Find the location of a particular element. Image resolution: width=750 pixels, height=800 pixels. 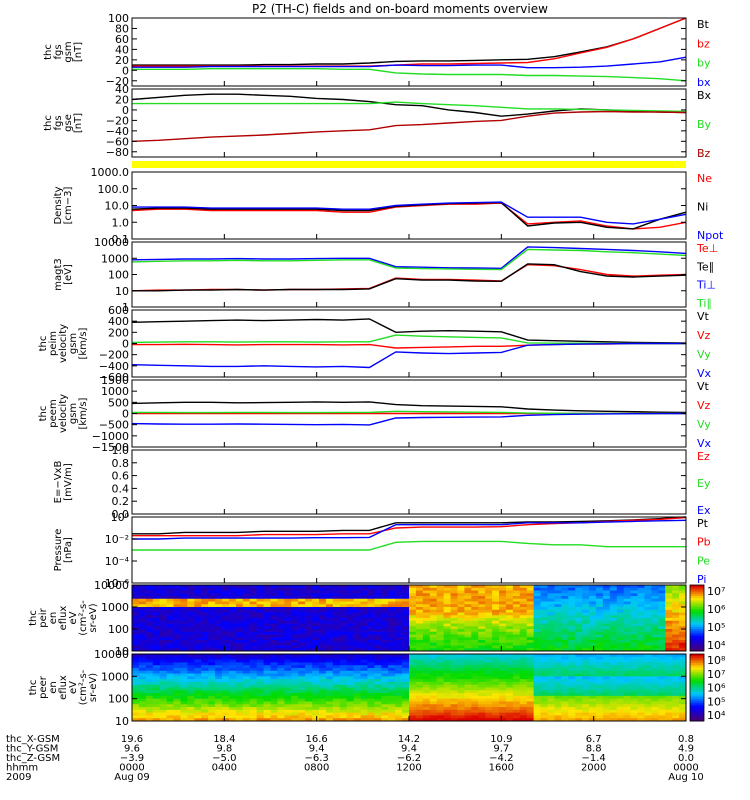

y-axis-label: Density is located at coordinates (58, 205).